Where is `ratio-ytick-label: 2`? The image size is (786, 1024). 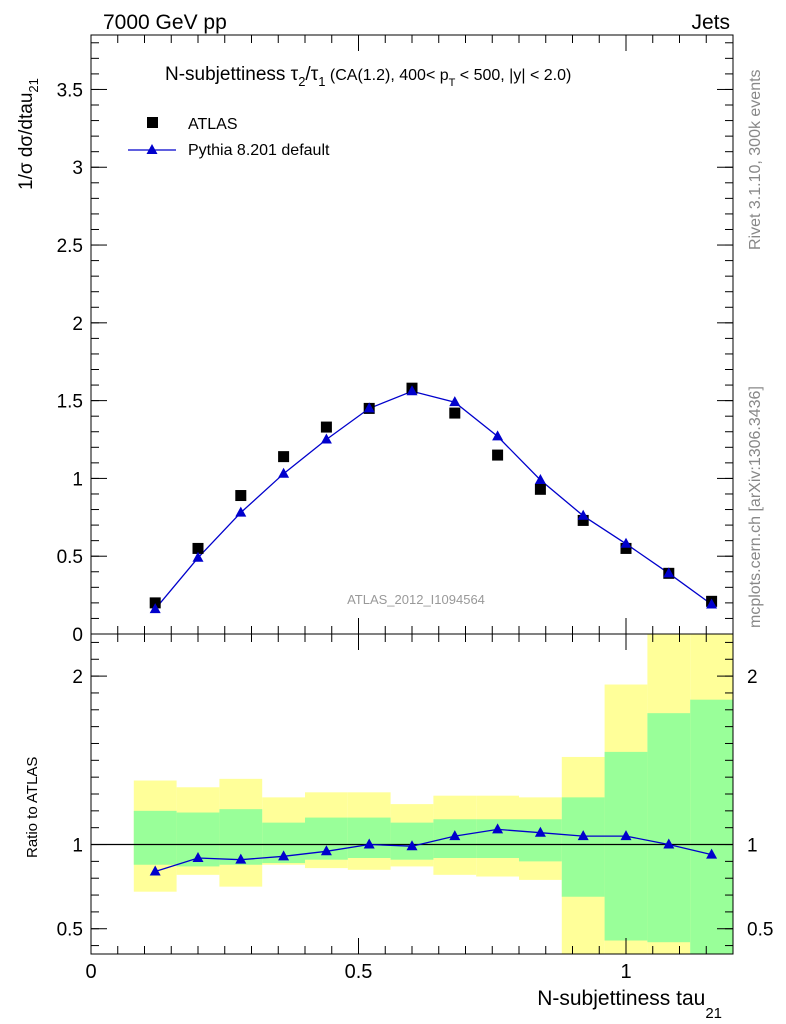 ratio-ytick-label: 2 is located at coordinates (77, 677).